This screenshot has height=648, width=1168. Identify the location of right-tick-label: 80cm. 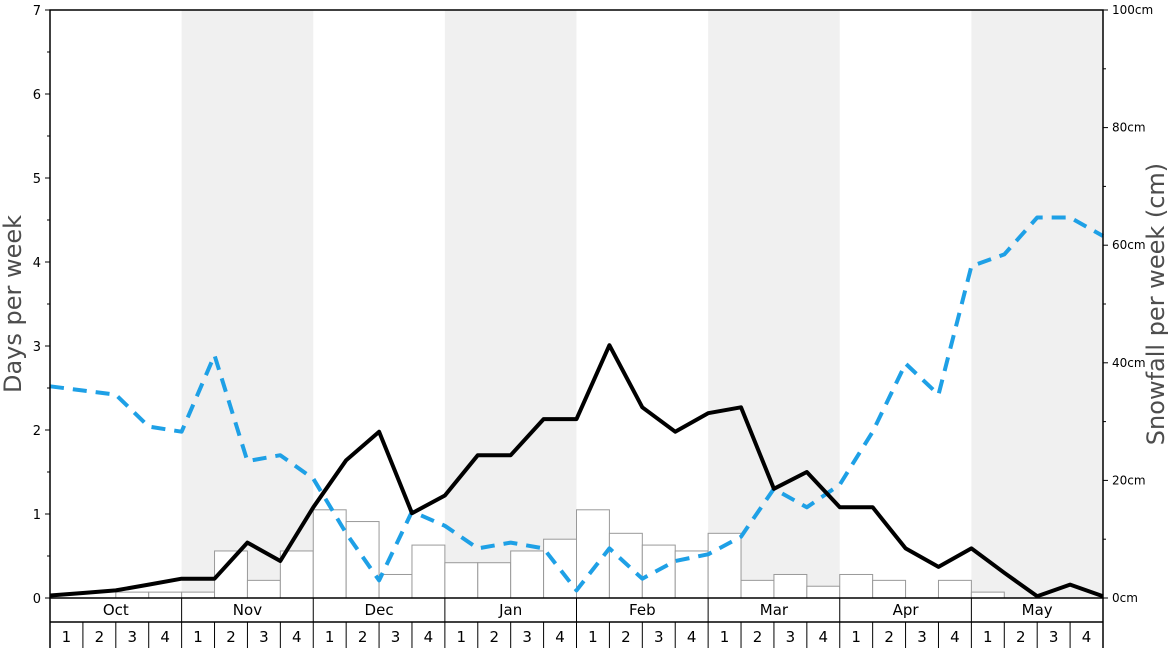
(1129, 128).